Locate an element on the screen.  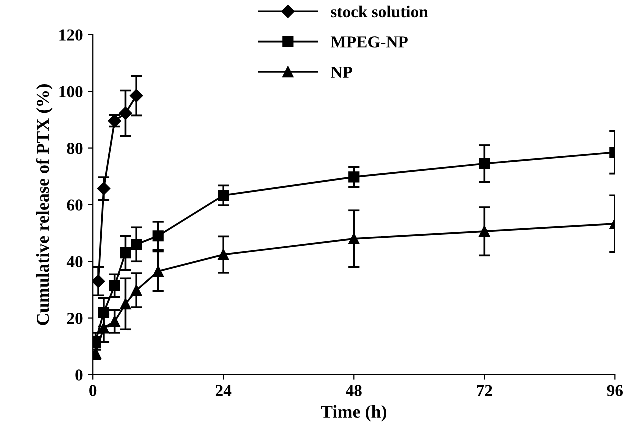
x-tick-label: 48 is located at coordinates (354, 390).